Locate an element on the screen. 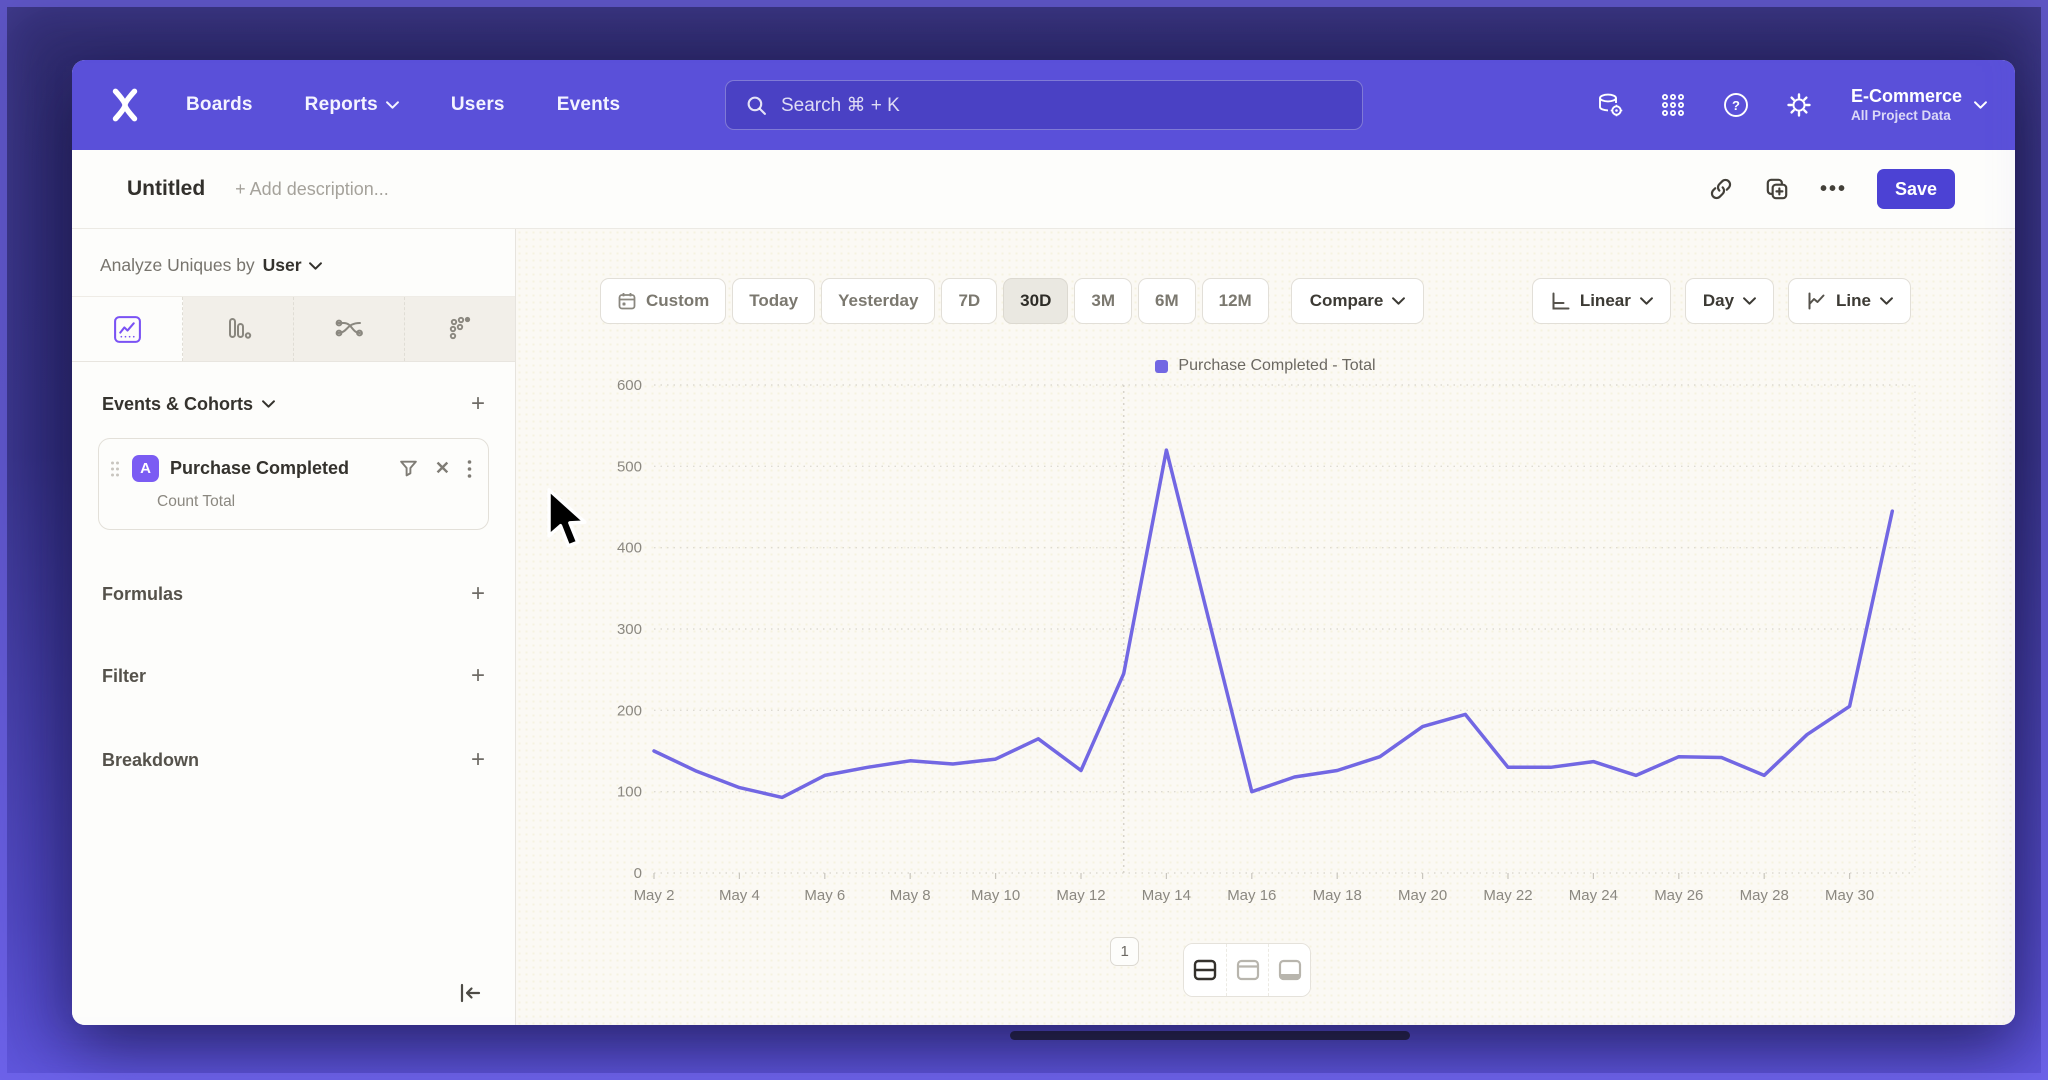 This screenshot has width=2048, height=1080. help-icon: ? is located at coordinates (1736, 105).